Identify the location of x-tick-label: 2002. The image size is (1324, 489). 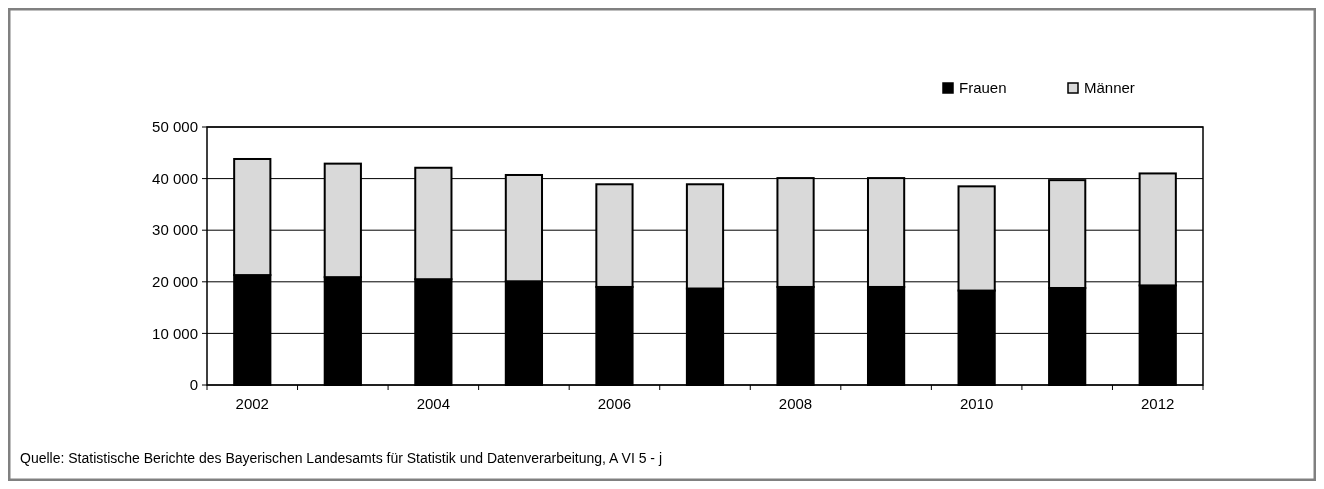
(252, 403).